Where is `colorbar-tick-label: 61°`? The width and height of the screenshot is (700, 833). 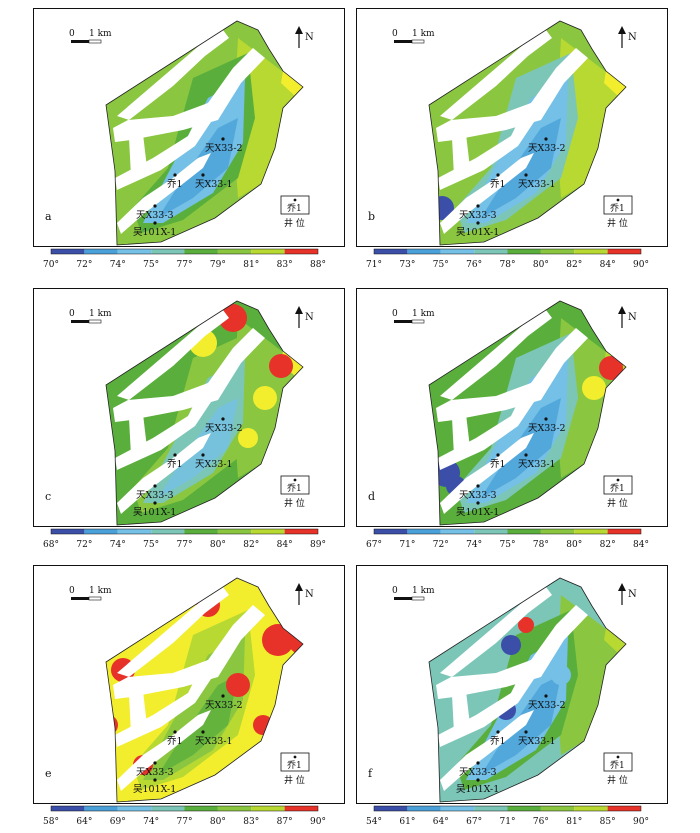 colorbar-tick-label: 61° is located at coordinates (407, 822).